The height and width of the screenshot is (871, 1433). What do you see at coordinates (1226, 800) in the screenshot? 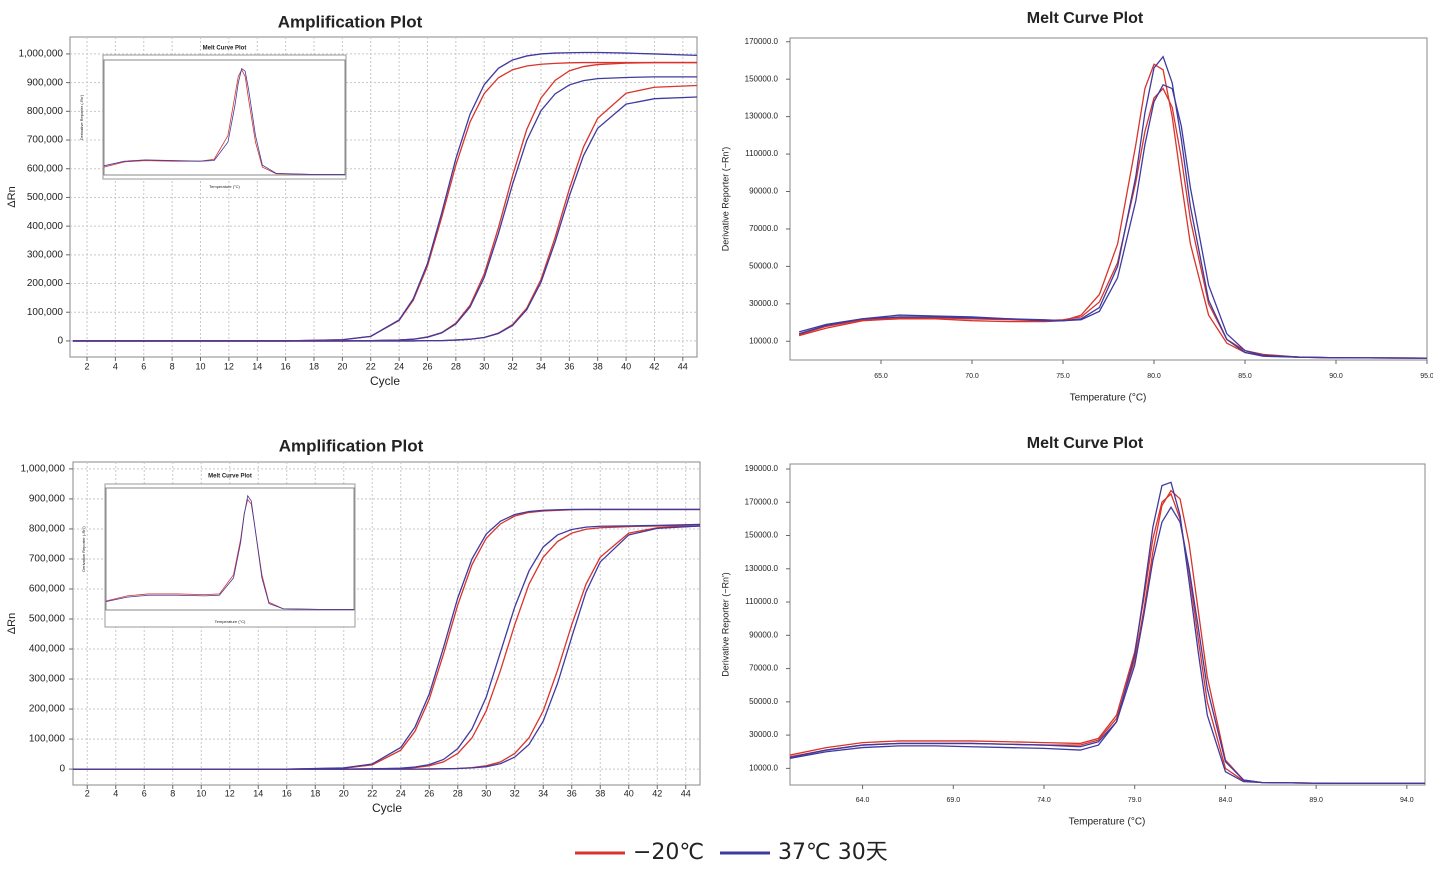
I see `x-tick-label: 84.0` at bounding box center [1226, 800].